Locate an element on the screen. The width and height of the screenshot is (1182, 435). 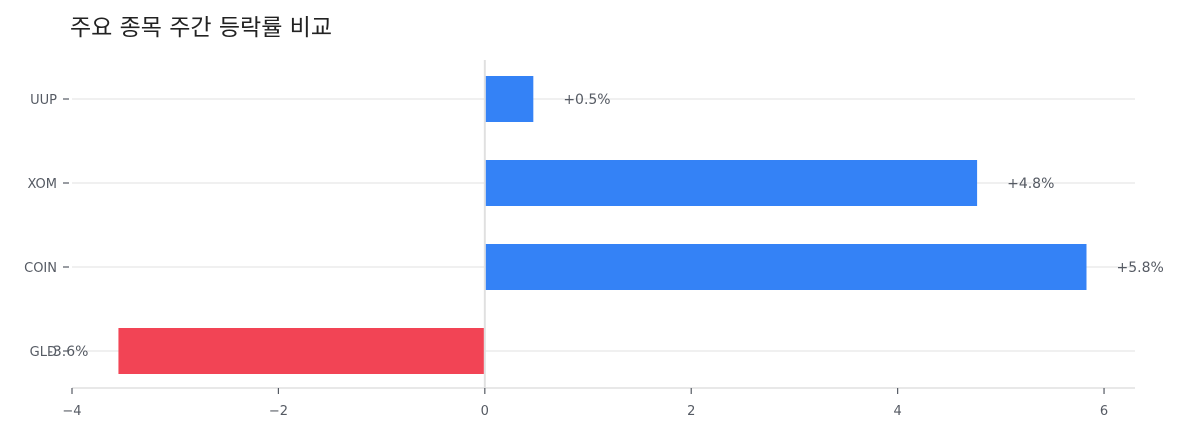
y-tick-label: COIN is located at coordinates (40, 268).